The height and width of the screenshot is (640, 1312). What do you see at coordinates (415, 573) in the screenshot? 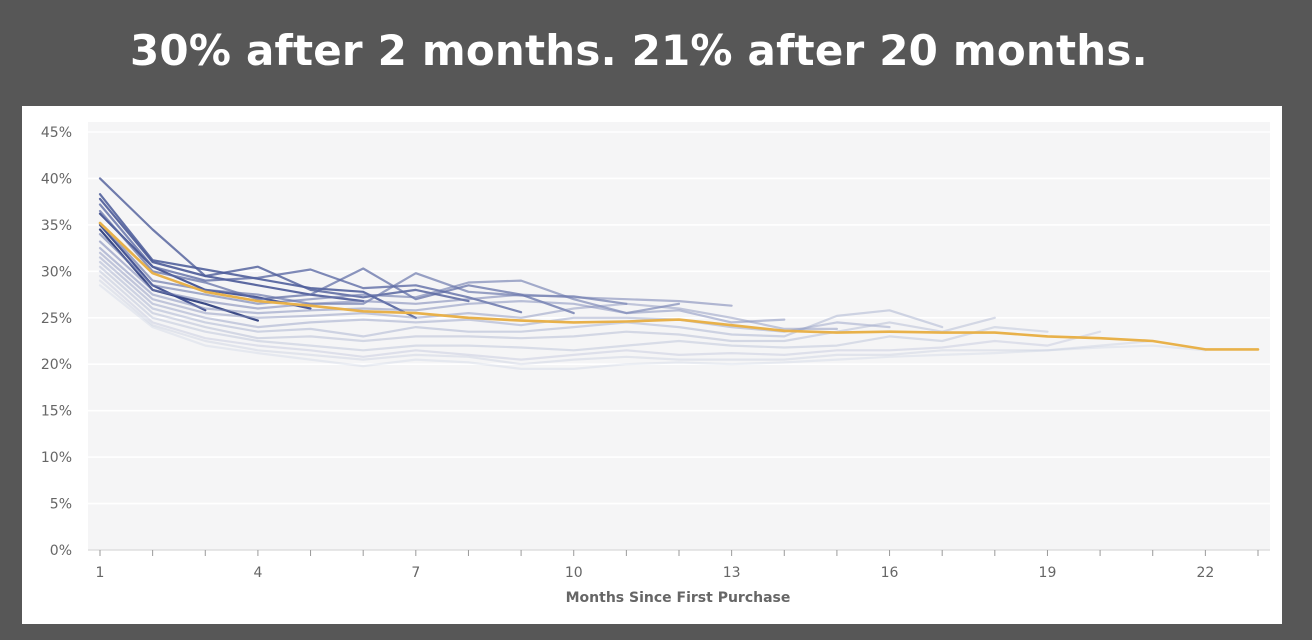
I see `x-tick-label: 7` at bounding box center [415, 573].